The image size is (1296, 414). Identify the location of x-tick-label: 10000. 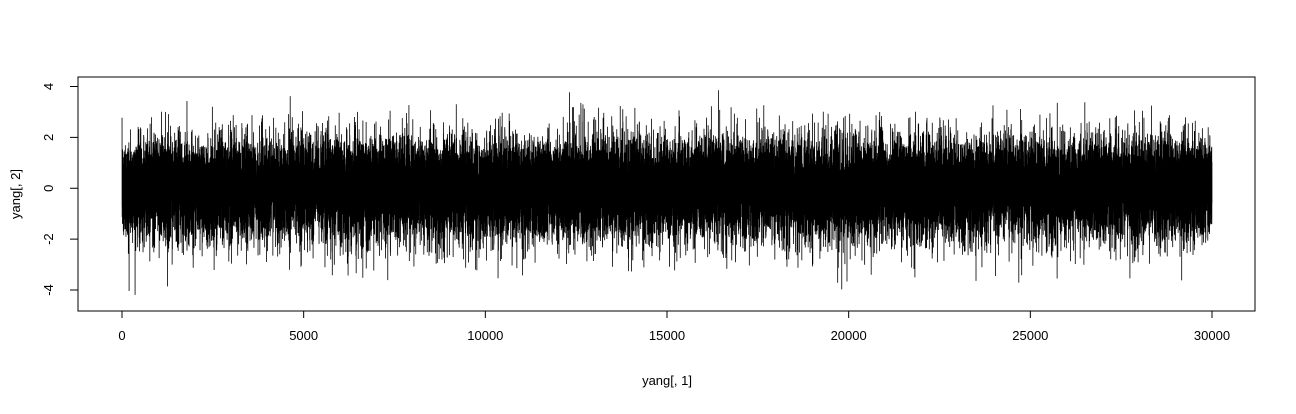
(485, 335).